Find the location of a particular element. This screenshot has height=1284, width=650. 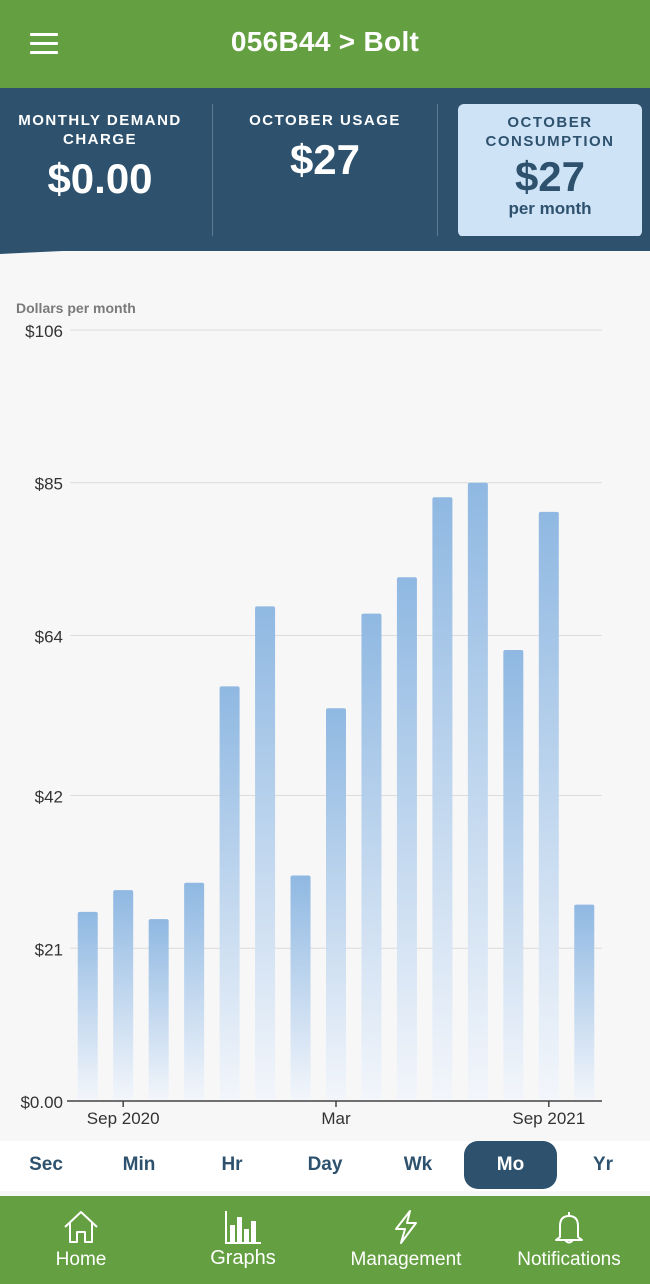

range-day: Day is located at coordinates (325, 1164).